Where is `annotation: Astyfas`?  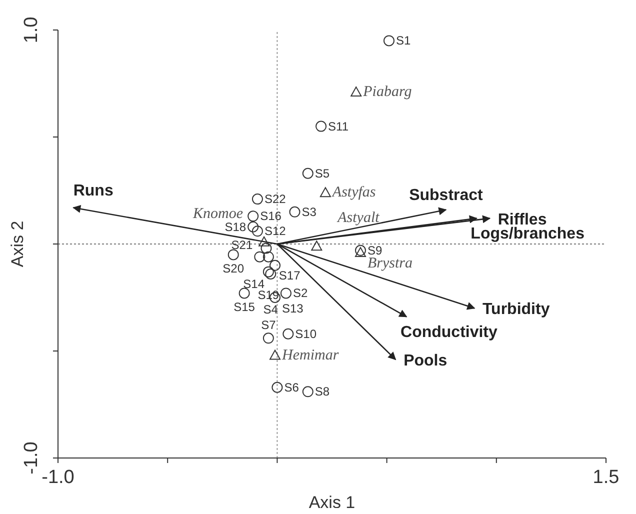 annotation: Astyfas is located at coordinates (353, 192).